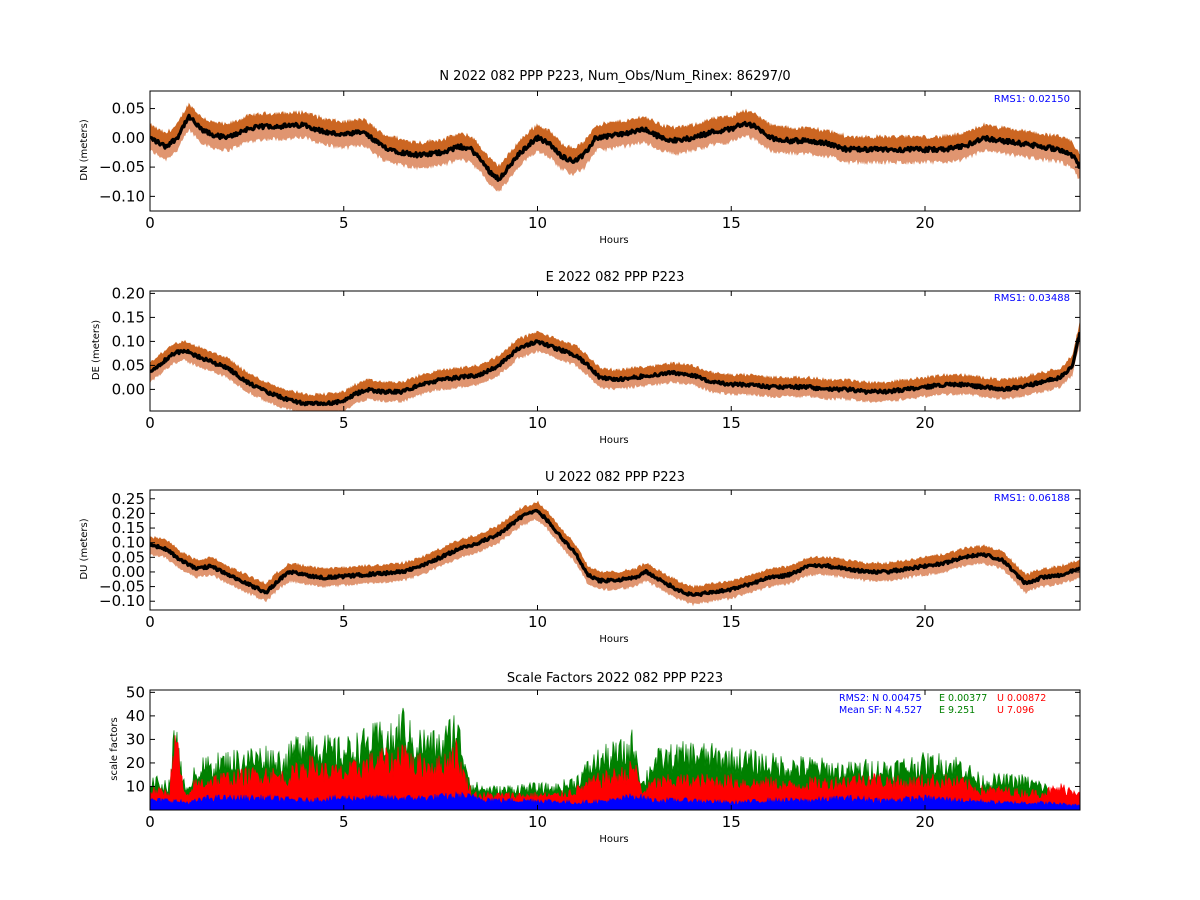  Describe the element at coordinates (135, 716) in the screenshot. I see `y-tick-label: 40` at that location.